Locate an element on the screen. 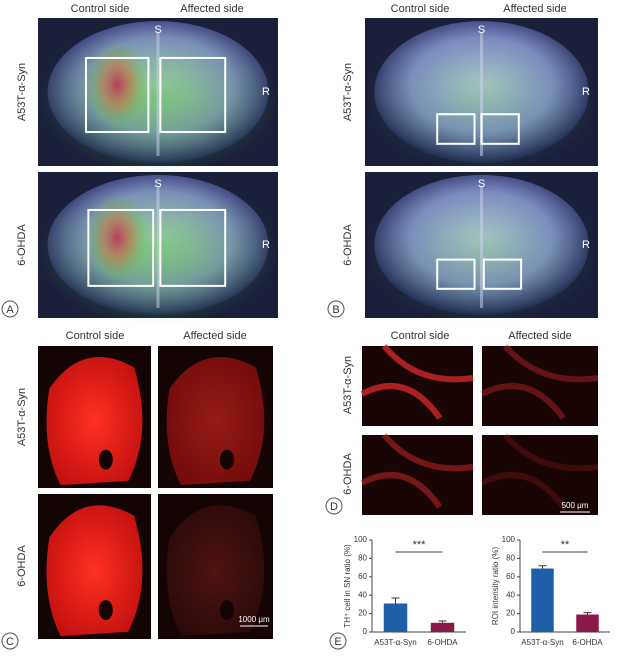 The width and height of the screenshot is (622, 660). panel-label: E is located at coordinates (337, 642).